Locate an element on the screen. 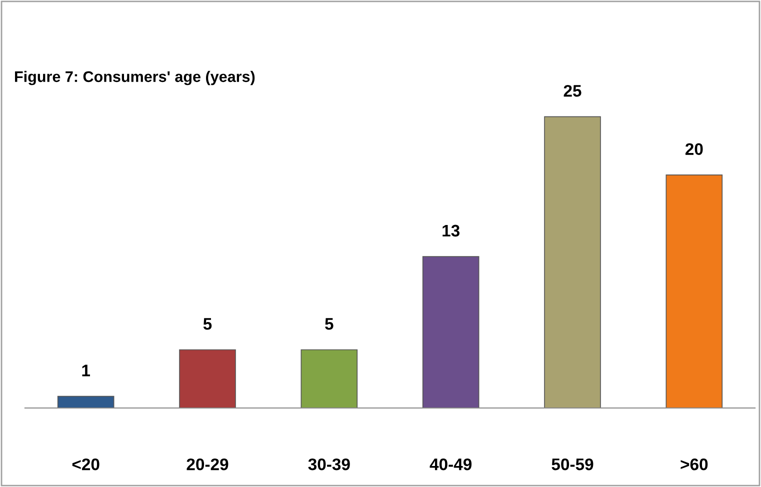 This screenshot has height=487, width=761. x-tick-label: 30-39 is located at coordinates (329, 464).